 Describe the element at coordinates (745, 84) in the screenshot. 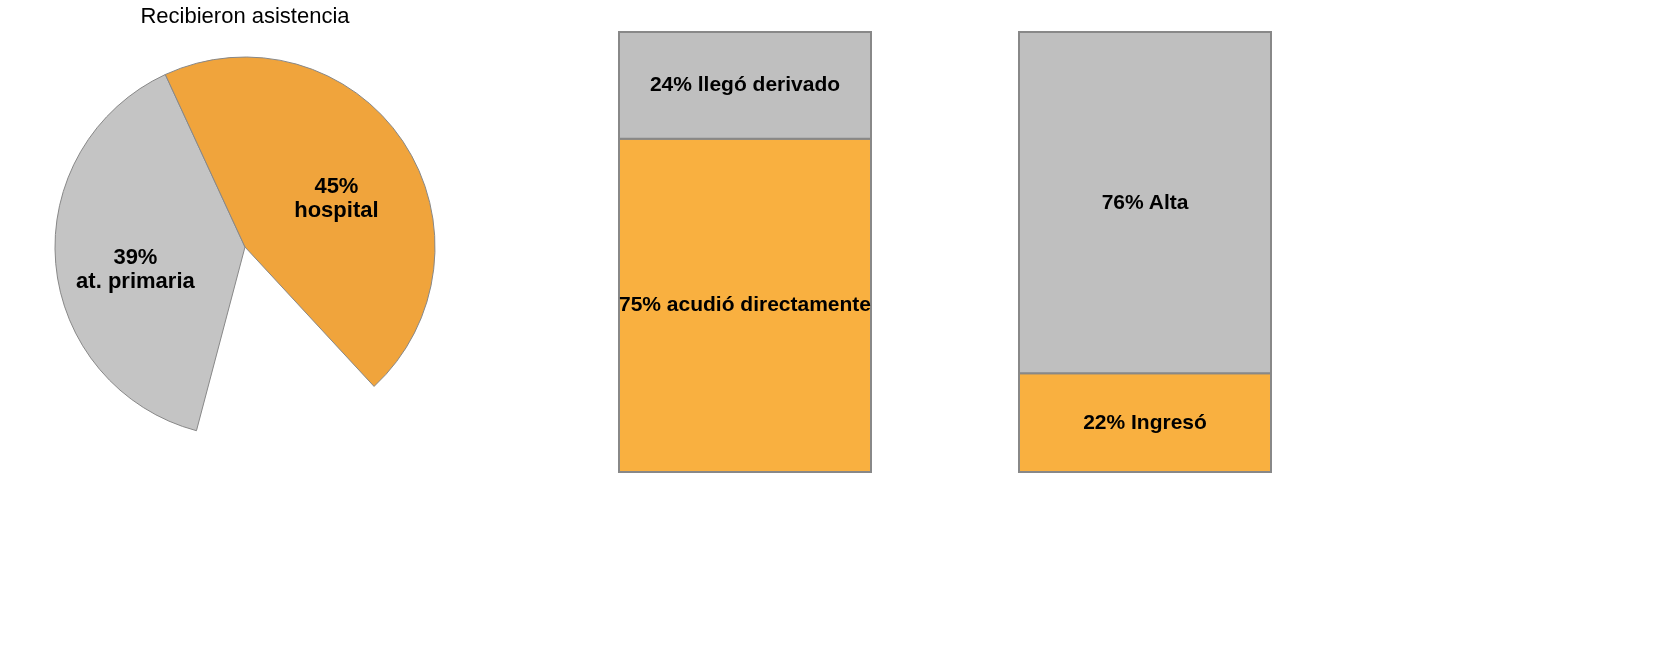

I see `data-label: 24% llegó derivado` at that location.